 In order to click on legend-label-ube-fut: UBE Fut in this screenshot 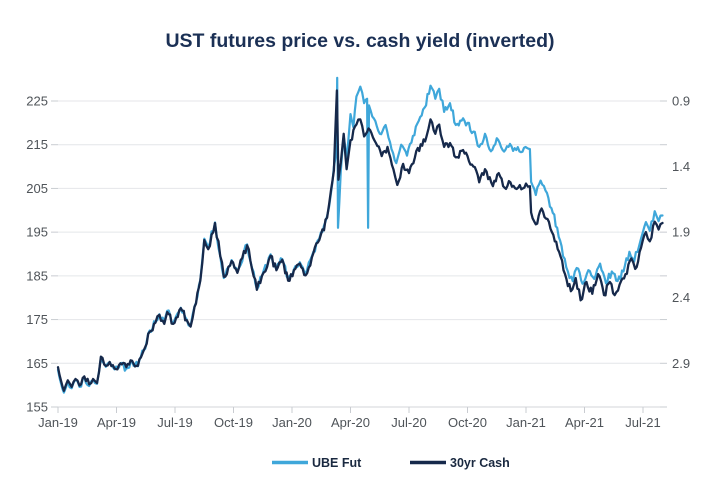, I will do `click(337, 463)`.